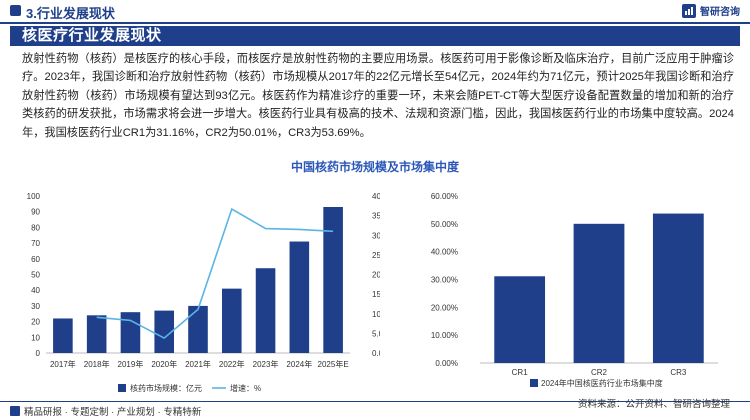 Image resolution: width=750 pixels, height=420 pixels. I want to click on right-axis-tick-label: 25.0%, so click(376, 255).